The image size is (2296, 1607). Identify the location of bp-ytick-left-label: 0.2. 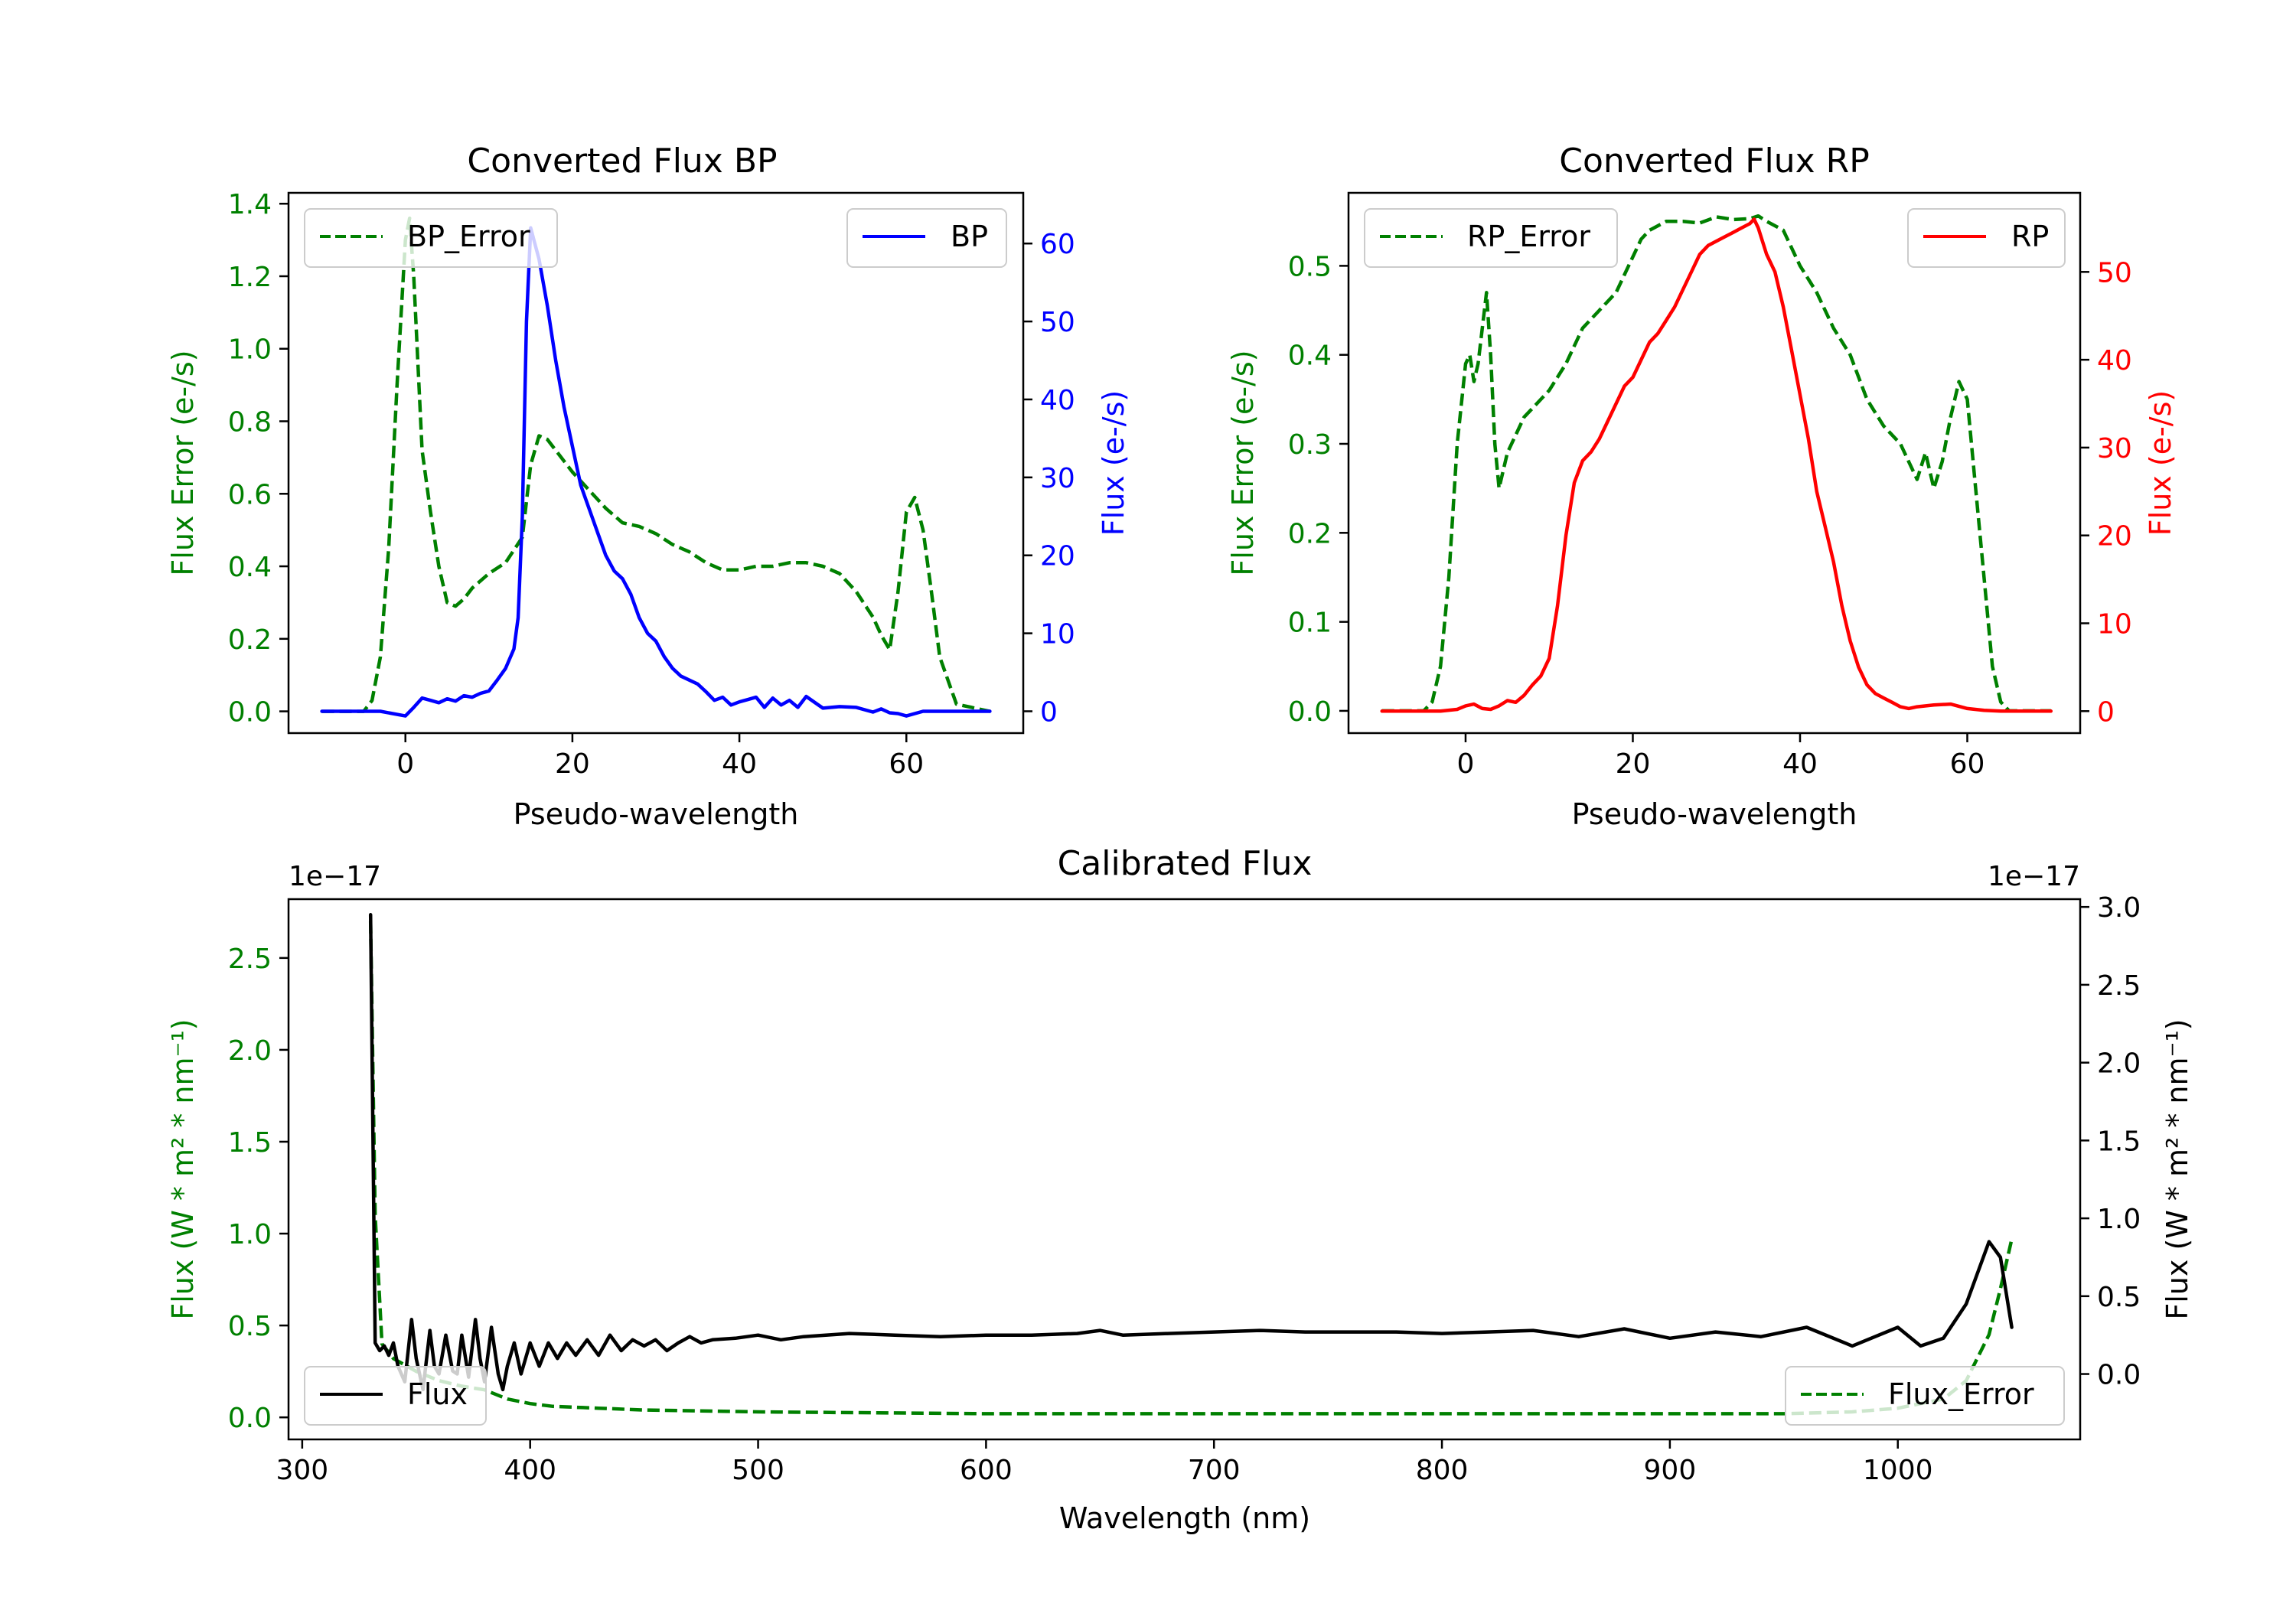
(250, 640).